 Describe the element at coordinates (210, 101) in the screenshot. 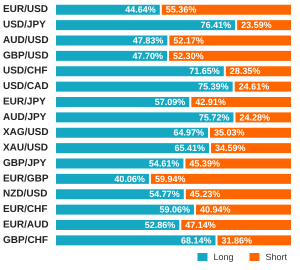

I see `data-label: 42.91%` at that location.